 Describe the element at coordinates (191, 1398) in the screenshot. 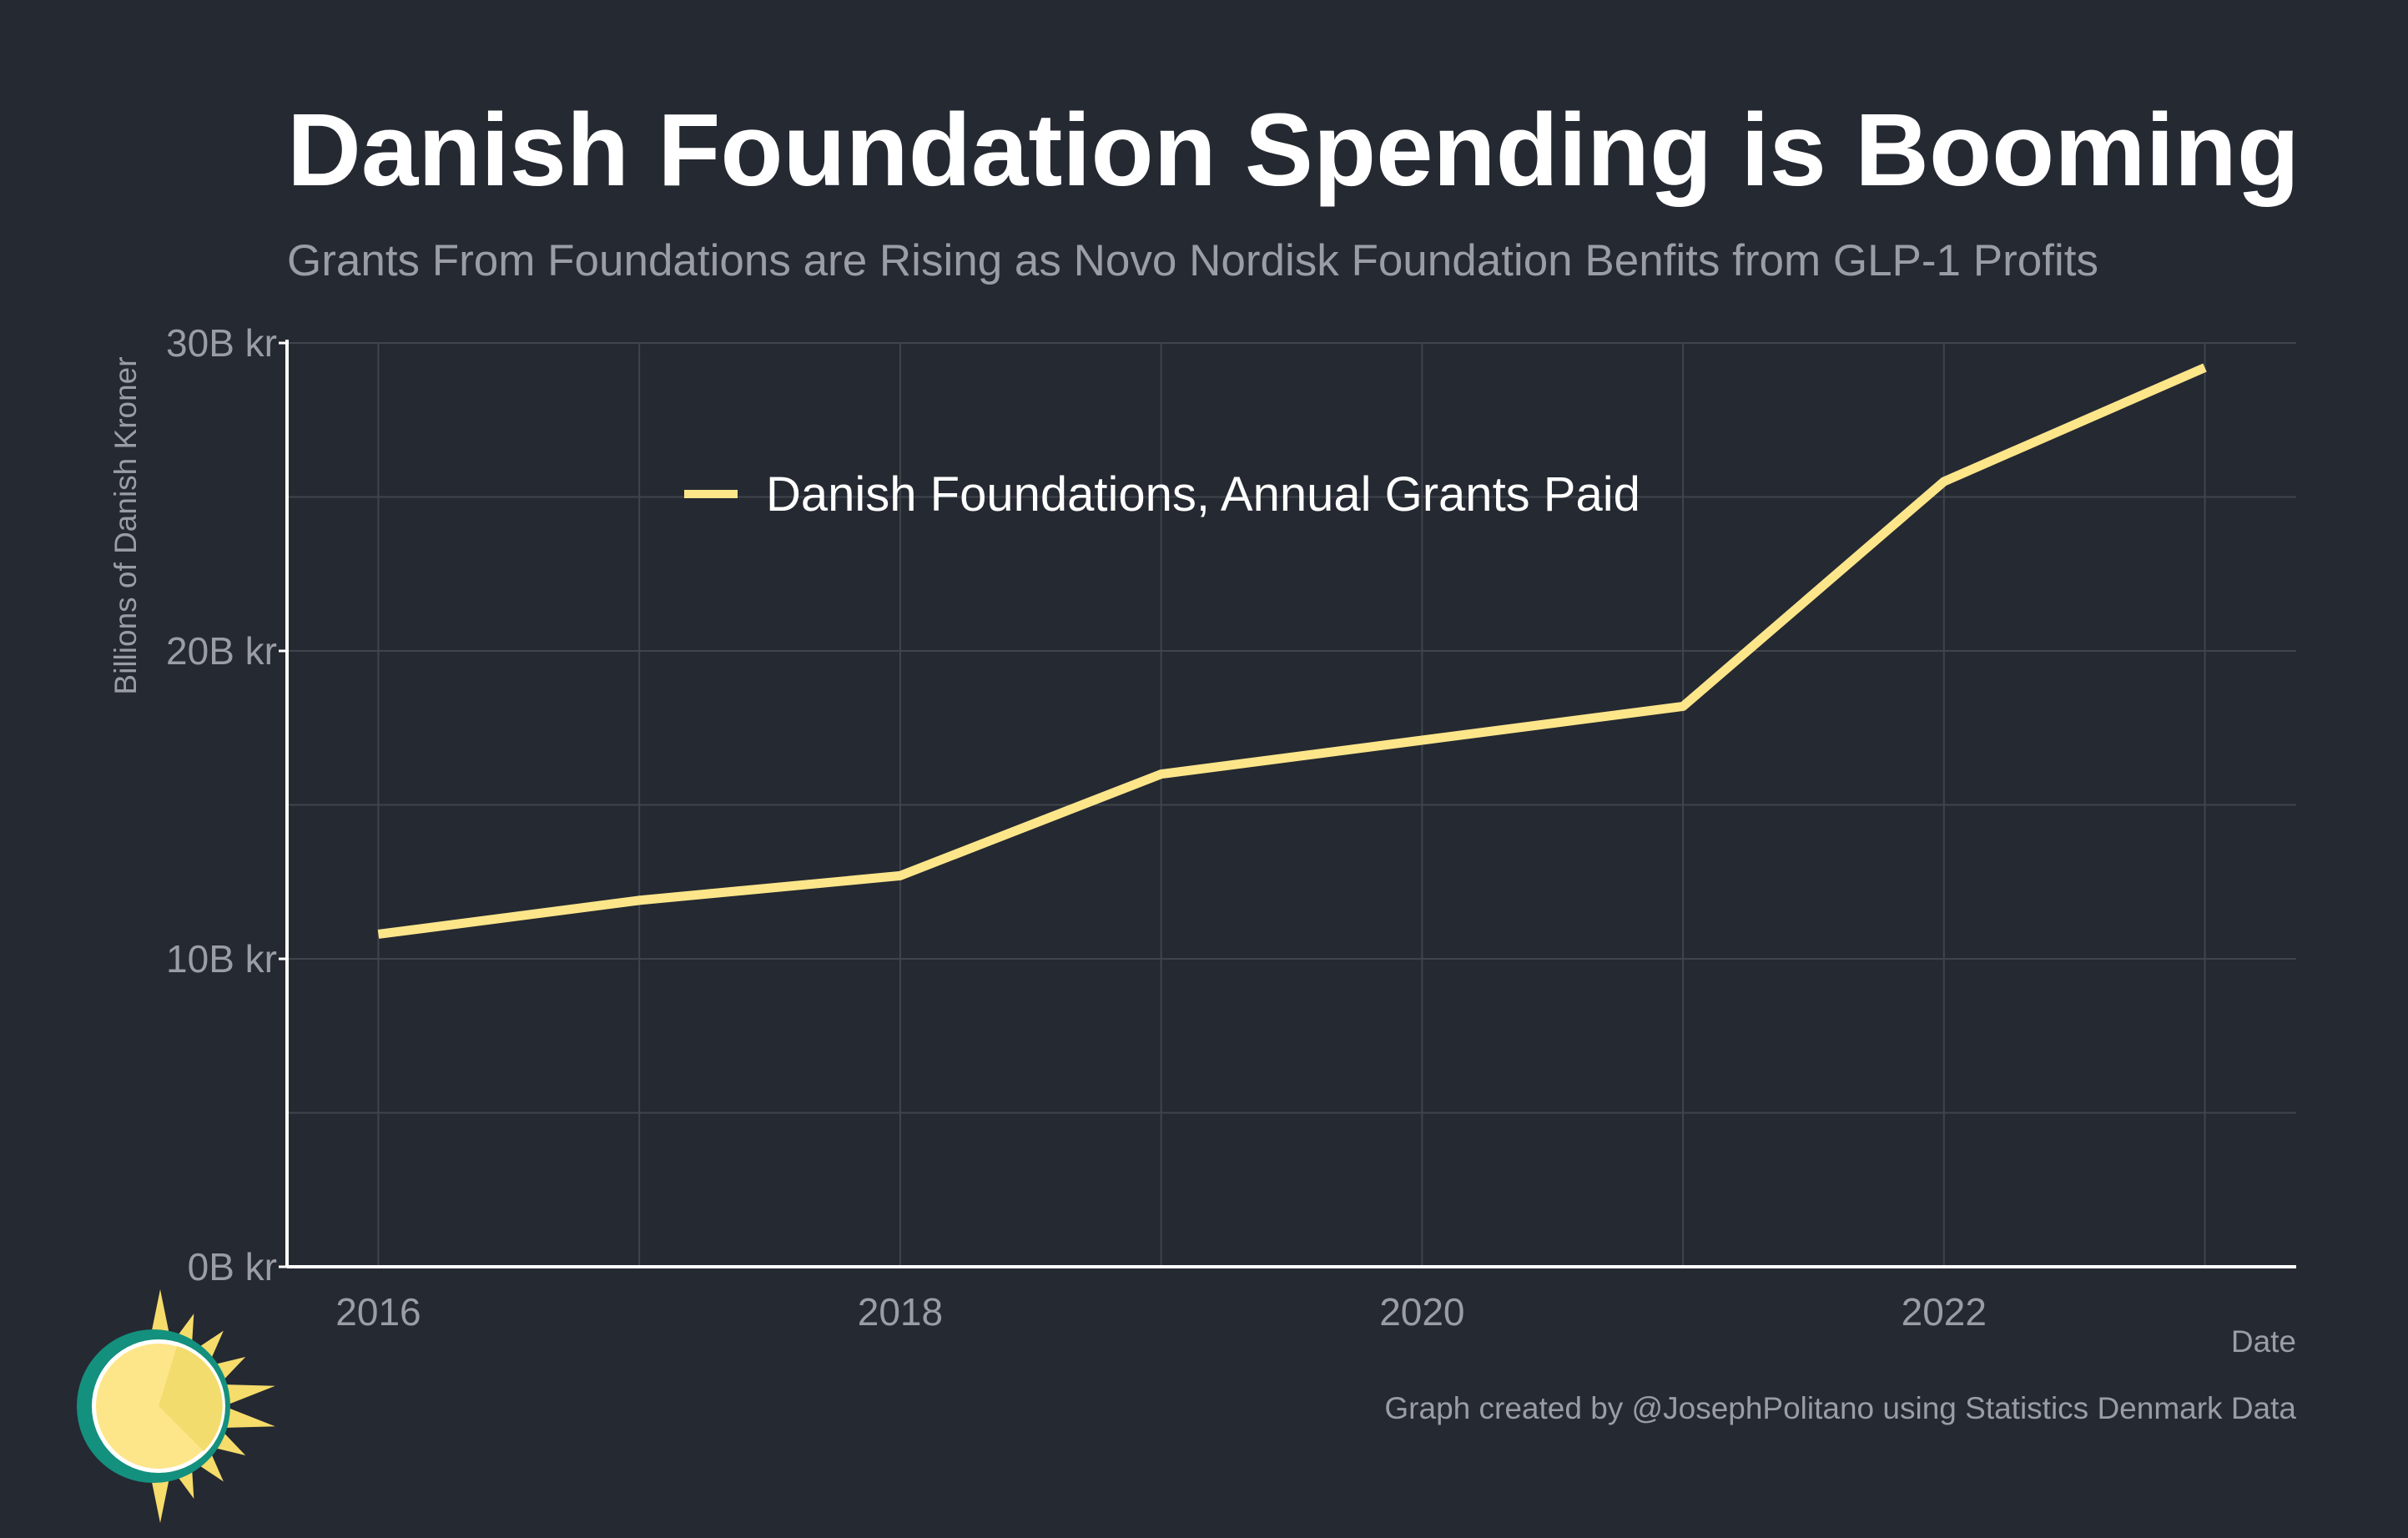

I see `sun-shade` at that location.